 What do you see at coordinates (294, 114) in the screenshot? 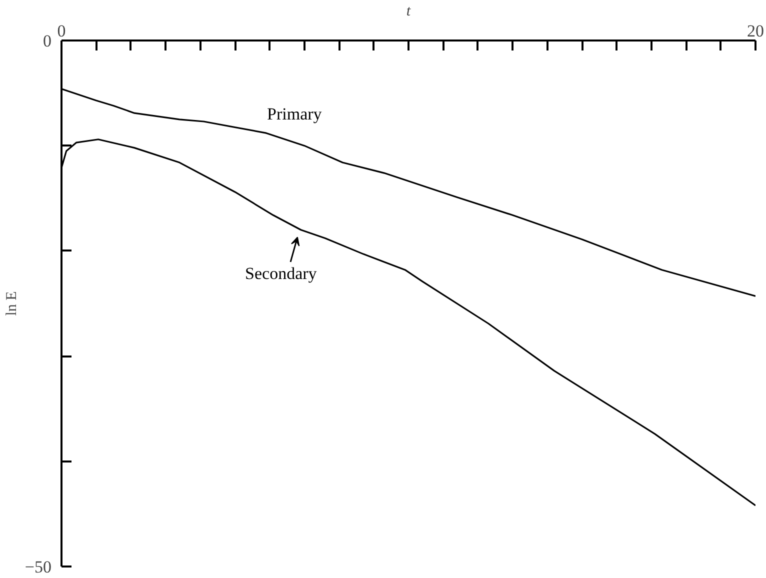
I see `series-label: Primary` at bounding box center [294, 114].